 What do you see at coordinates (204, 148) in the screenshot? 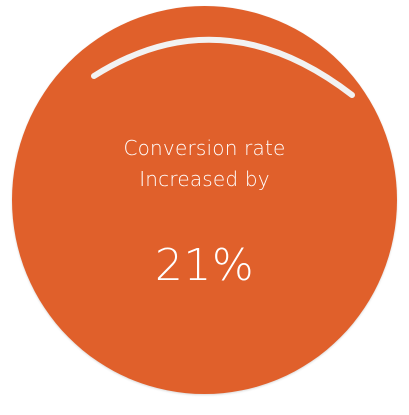
I see `stat-title: Conversion rate` at bounding box center [204, 148].